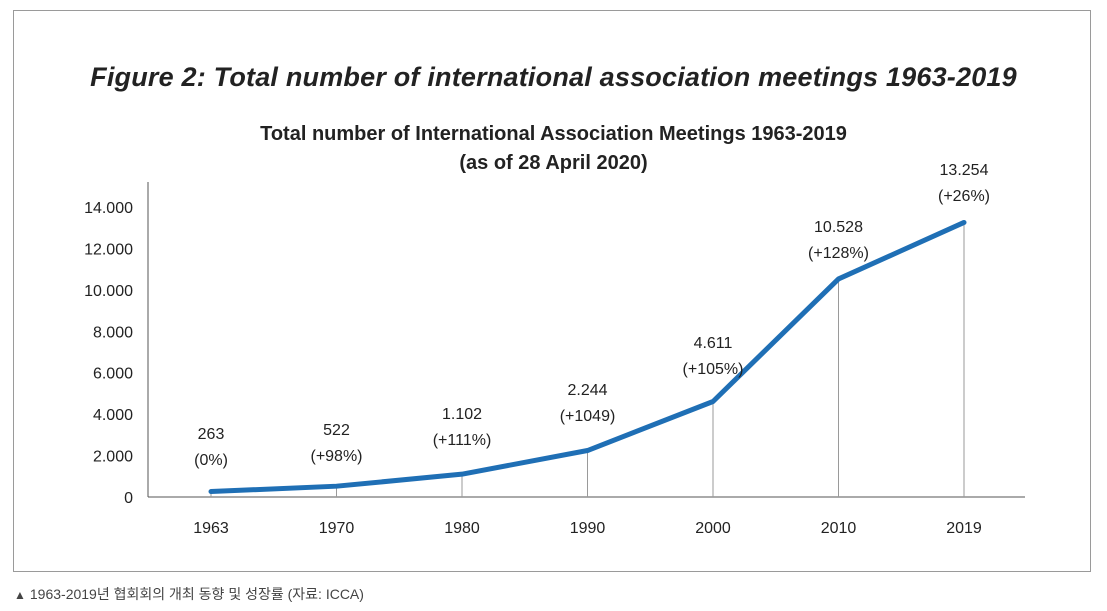  I want to click on figure-caption: ▲ 1963-2019년 협회회의 개최 동향 및 성장률 (자료: ICCA), so click(189, 594).